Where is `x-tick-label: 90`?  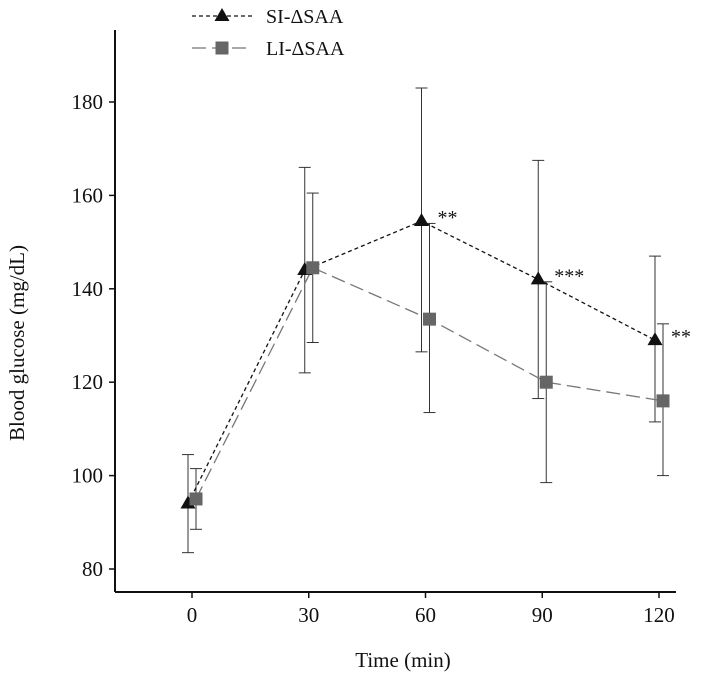
x-tick-label: 90 is located at coordinates (542, 615).